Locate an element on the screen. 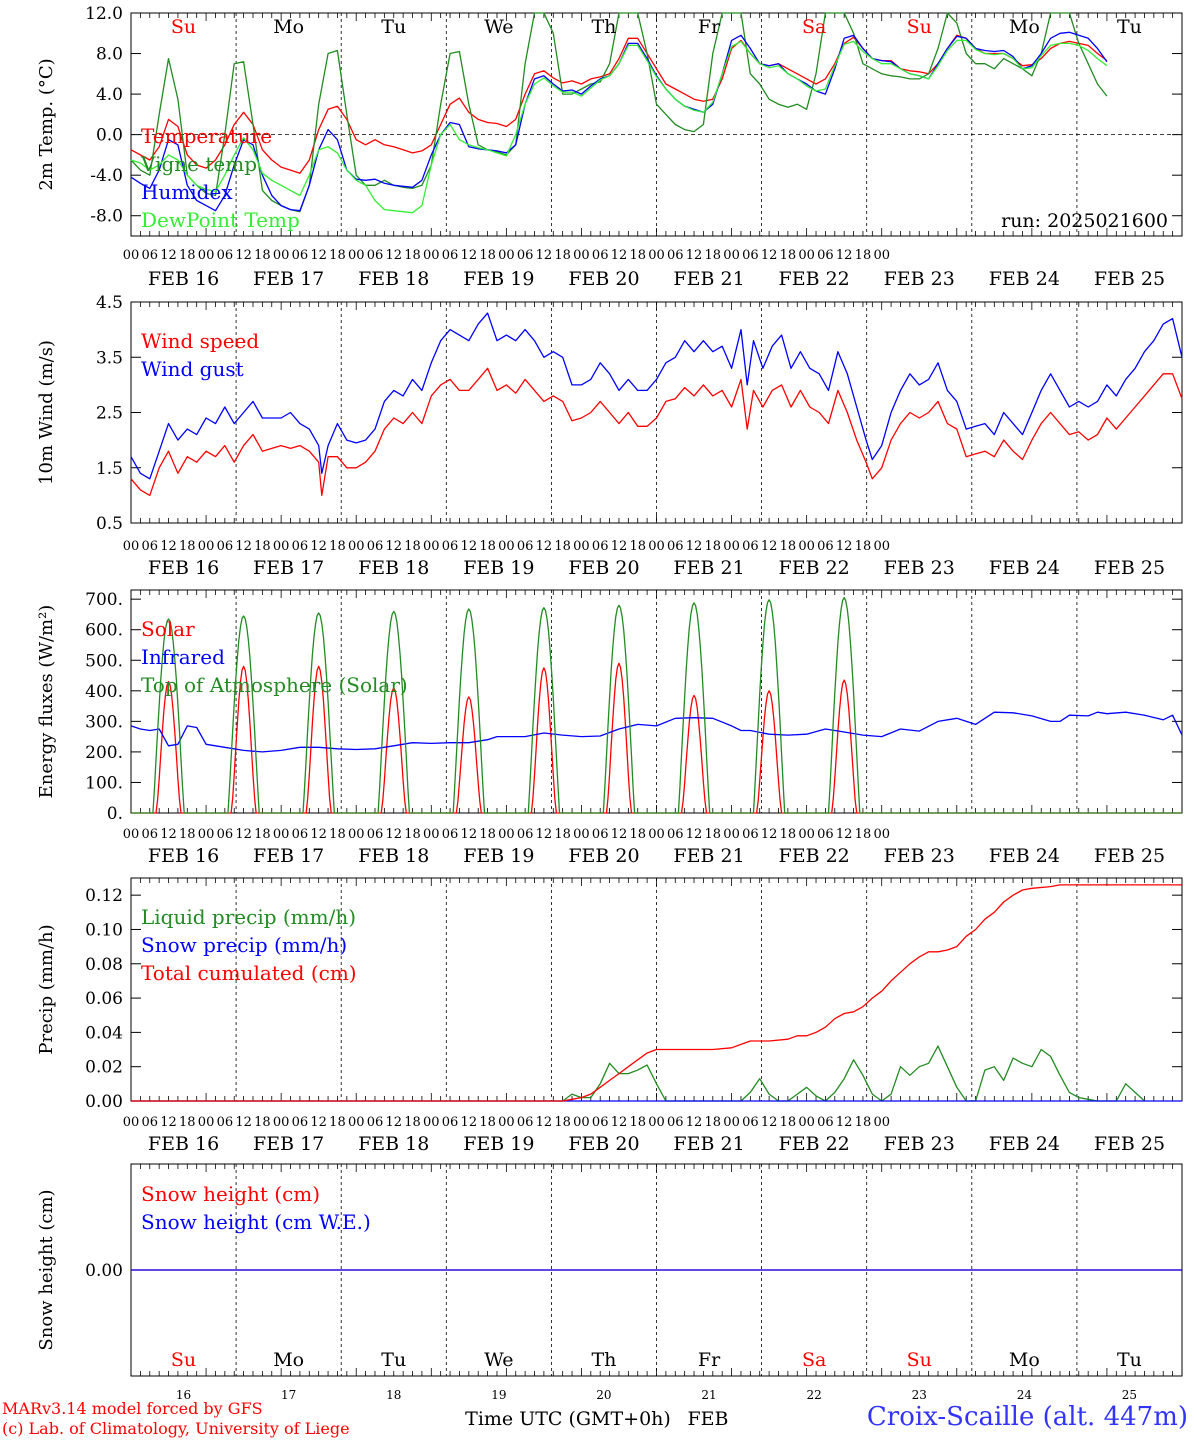 This screenshot has height=1440, width=1194. y-tick-label: 0.08 is located at coordinates (104, 965).